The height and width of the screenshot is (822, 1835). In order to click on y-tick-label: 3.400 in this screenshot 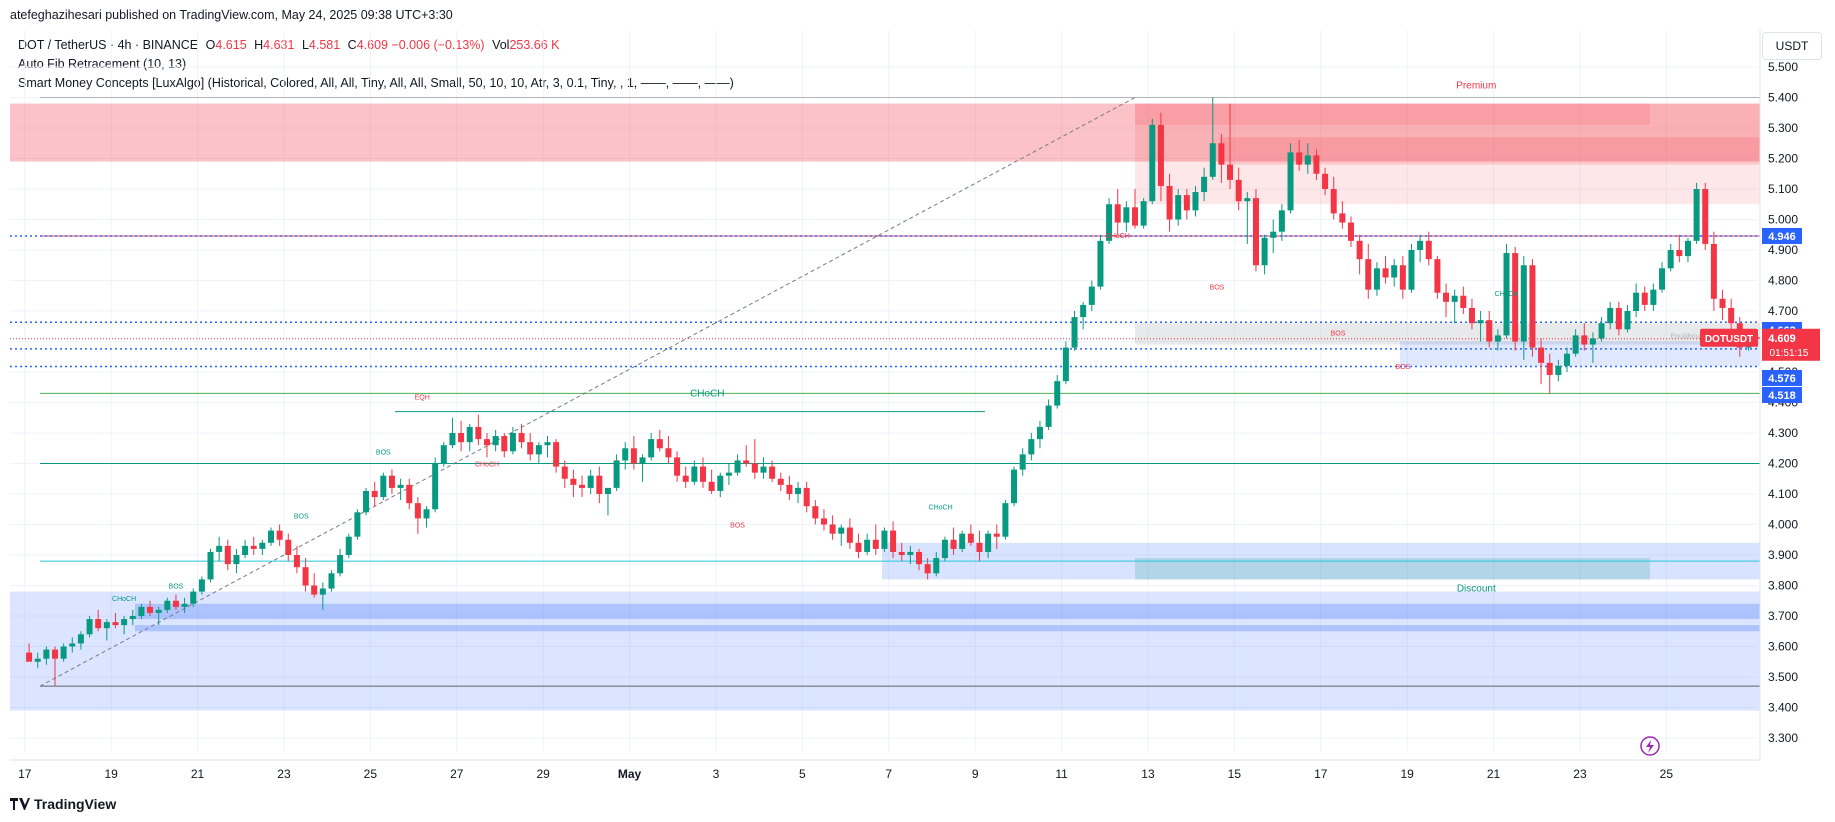, I will do `click(1783, 708)`.